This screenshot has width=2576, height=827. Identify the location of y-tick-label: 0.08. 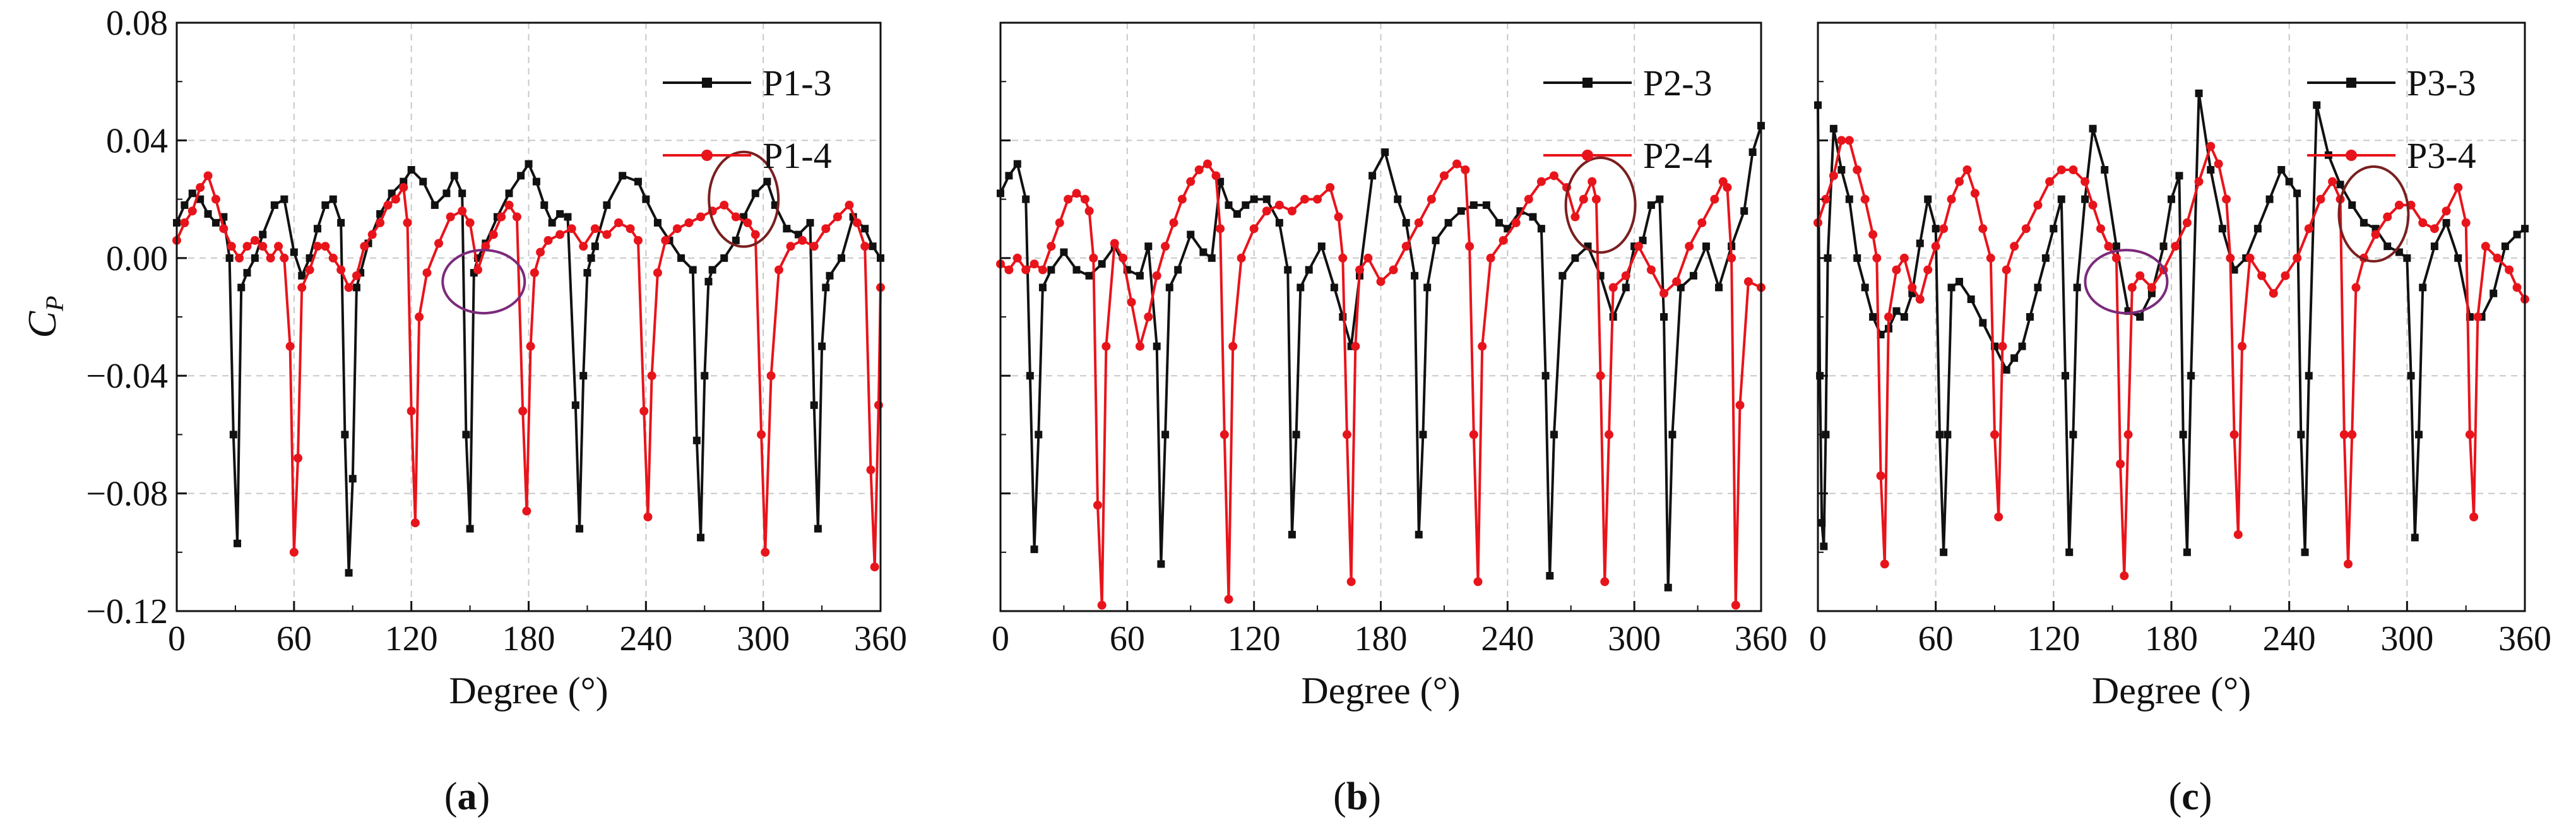
(137, 23).